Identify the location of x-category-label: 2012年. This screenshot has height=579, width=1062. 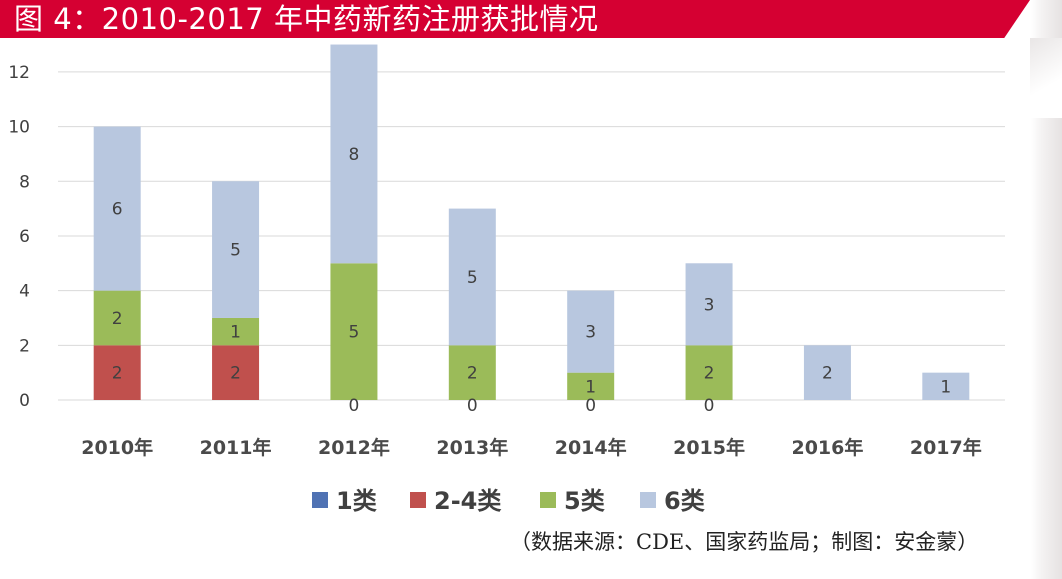
(354, 447).